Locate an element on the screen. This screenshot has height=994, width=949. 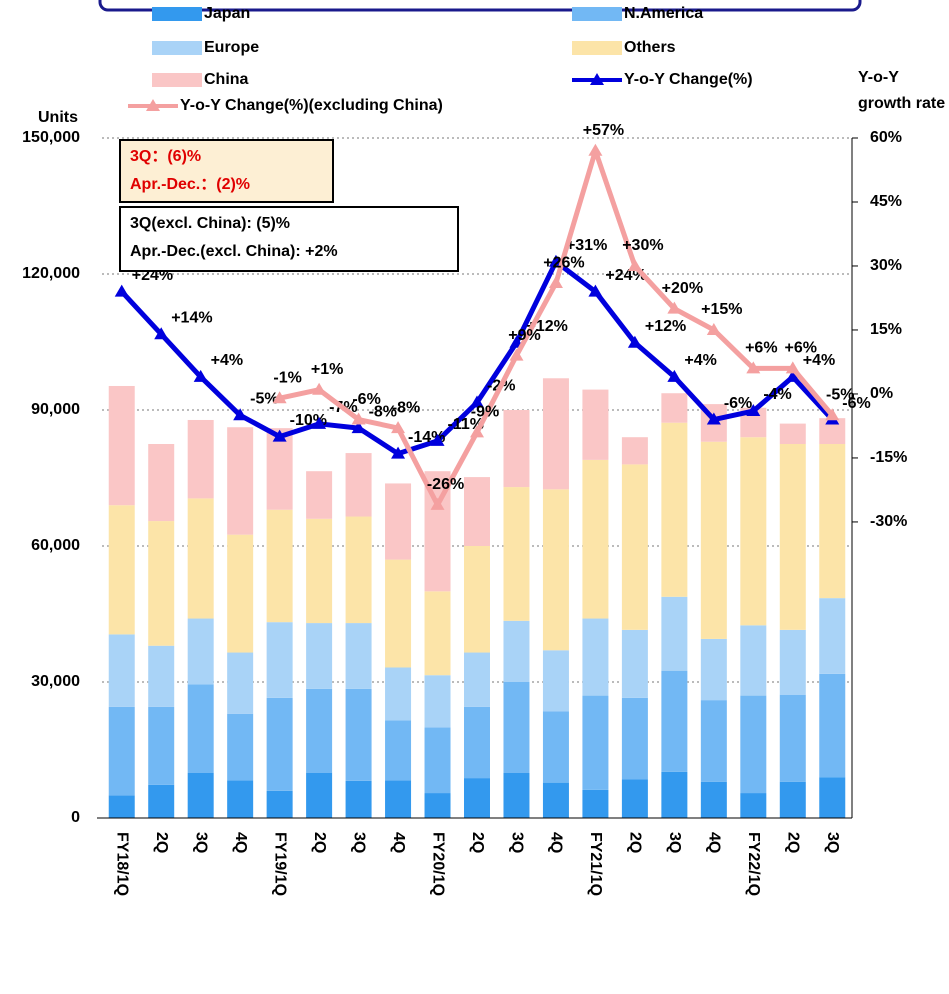
y2-tick-label: 0% is located at coordinates (881, 393).